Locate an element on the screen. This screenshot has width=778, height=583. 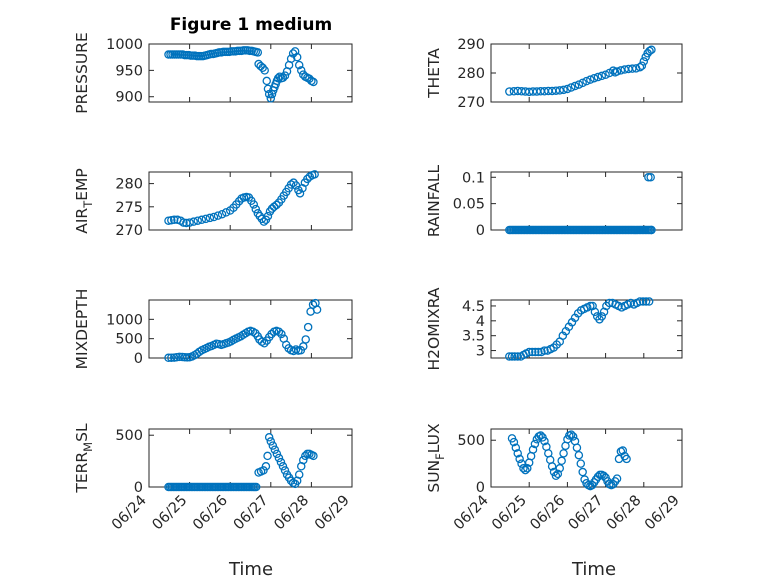
subplot-h2omixra: 33.544.5 H2OMIXRA is located at coordinates (554, 329).